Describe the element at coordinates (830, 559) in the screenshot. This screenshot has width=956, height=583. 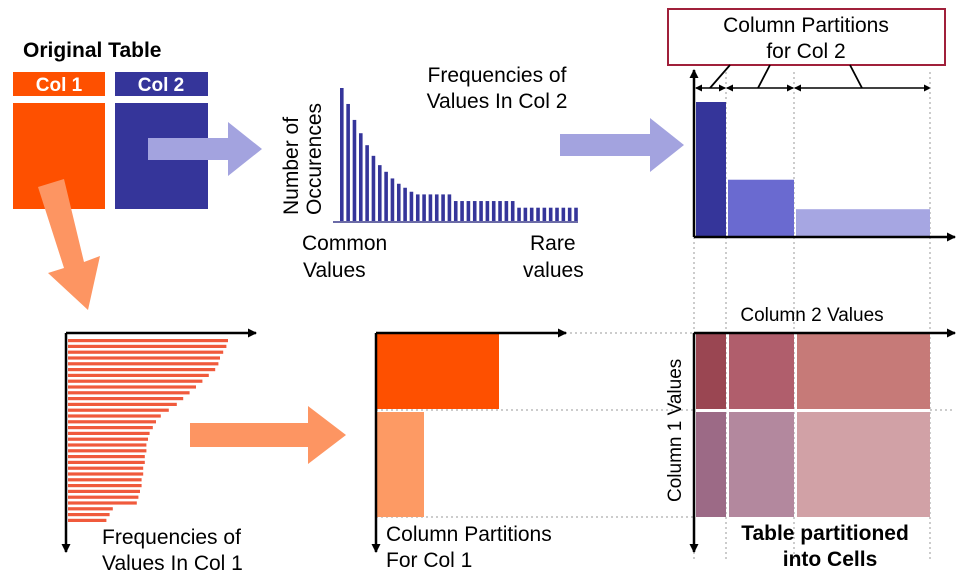
I see `cells-caption-line2: into Cells` at that location.